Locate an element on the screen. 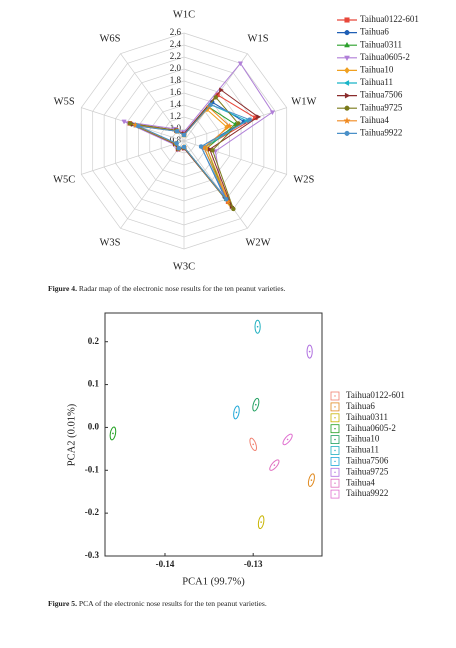  legend-label: Taihua6 is located at coordinates (374, 32).